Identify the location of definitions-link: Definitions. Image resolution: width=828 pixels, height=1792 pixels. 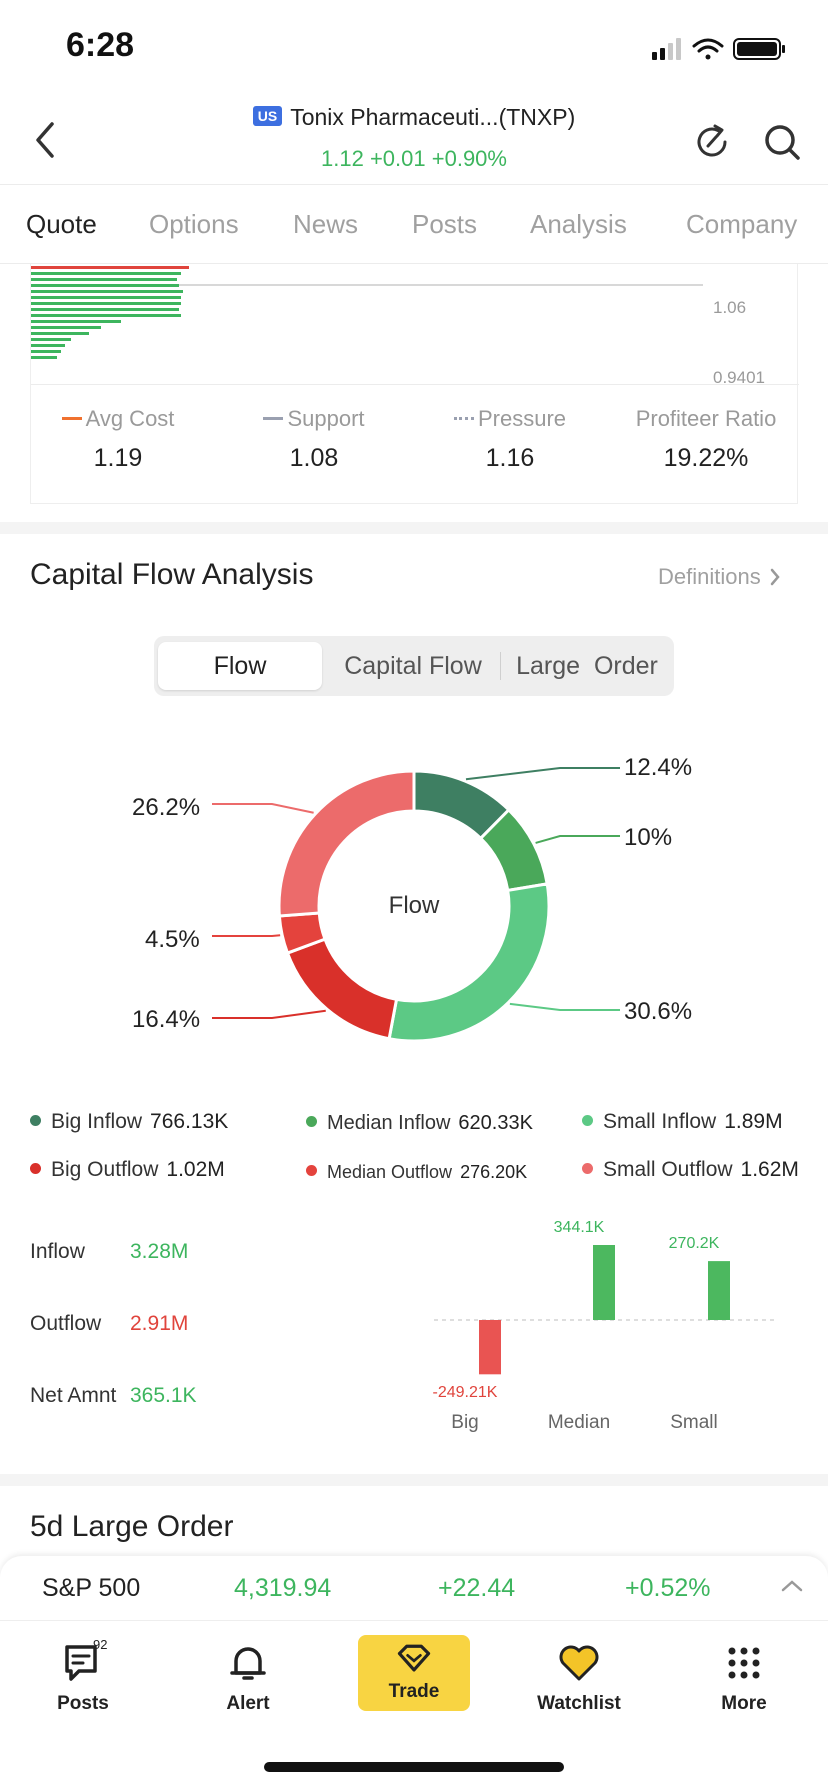
(719, 577).